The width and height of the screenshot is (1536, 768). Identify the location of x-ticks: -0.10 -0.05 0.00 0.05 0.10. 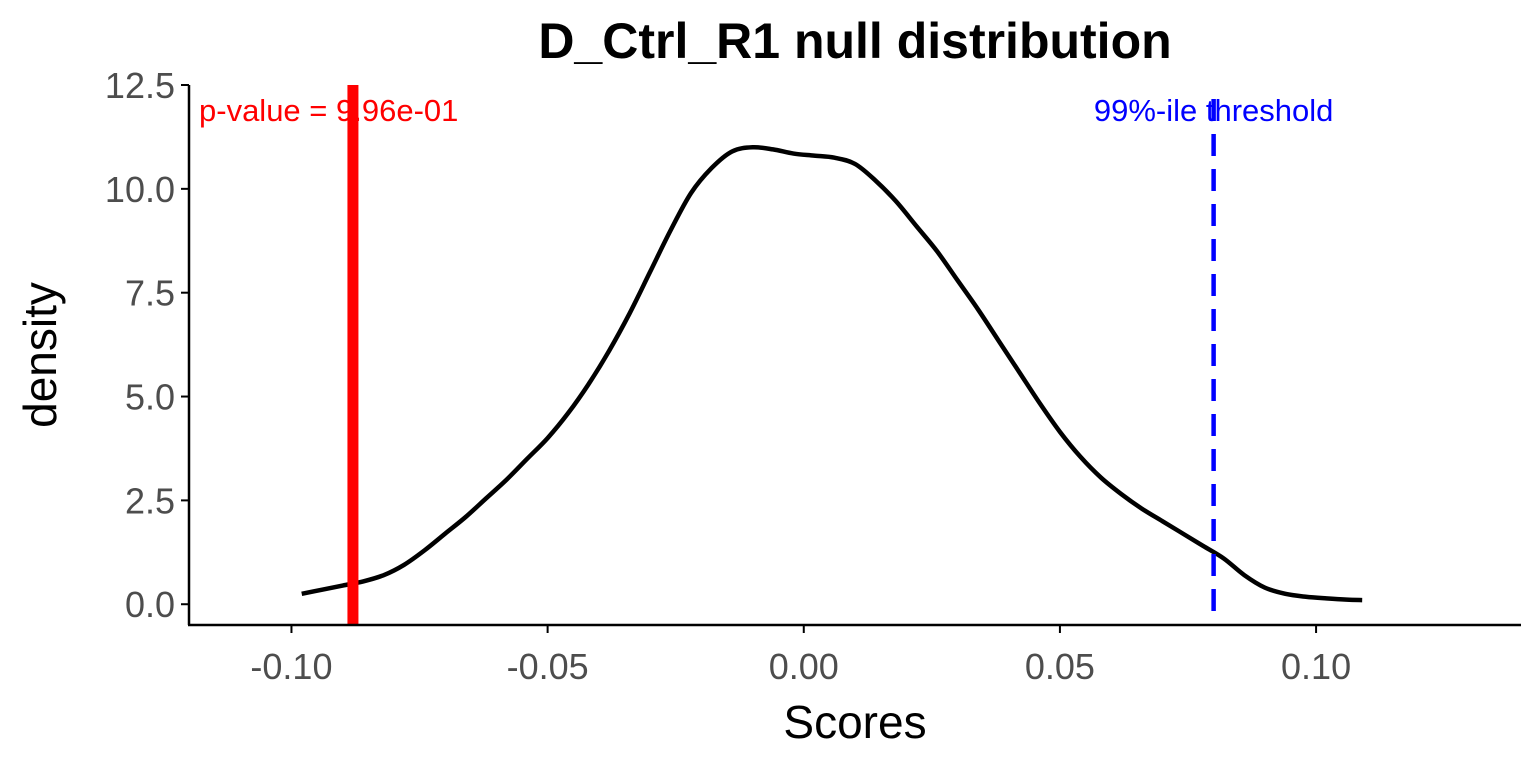
(800, 656).